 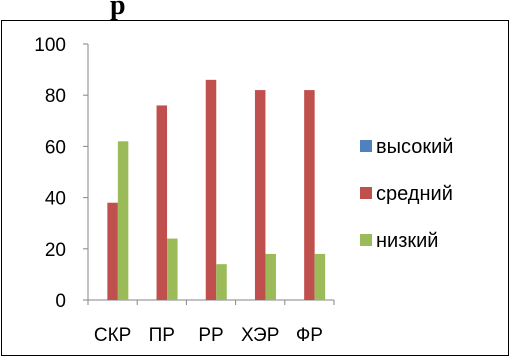 What do you see at coordinates (118, 10) in the screenshot?
I see `heading-fragment: р` at bounding box center [118, 10].